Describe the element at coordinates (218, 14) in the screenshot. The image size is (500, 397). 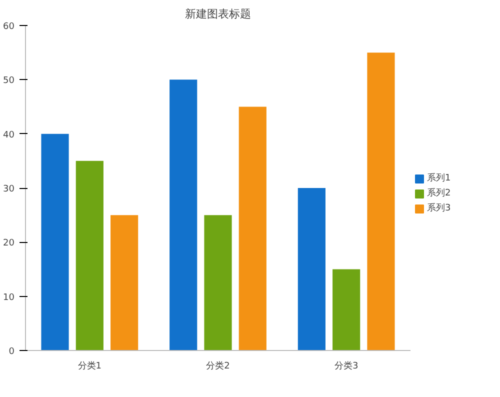
I see `chart-title: 新建图表标题` at that location.